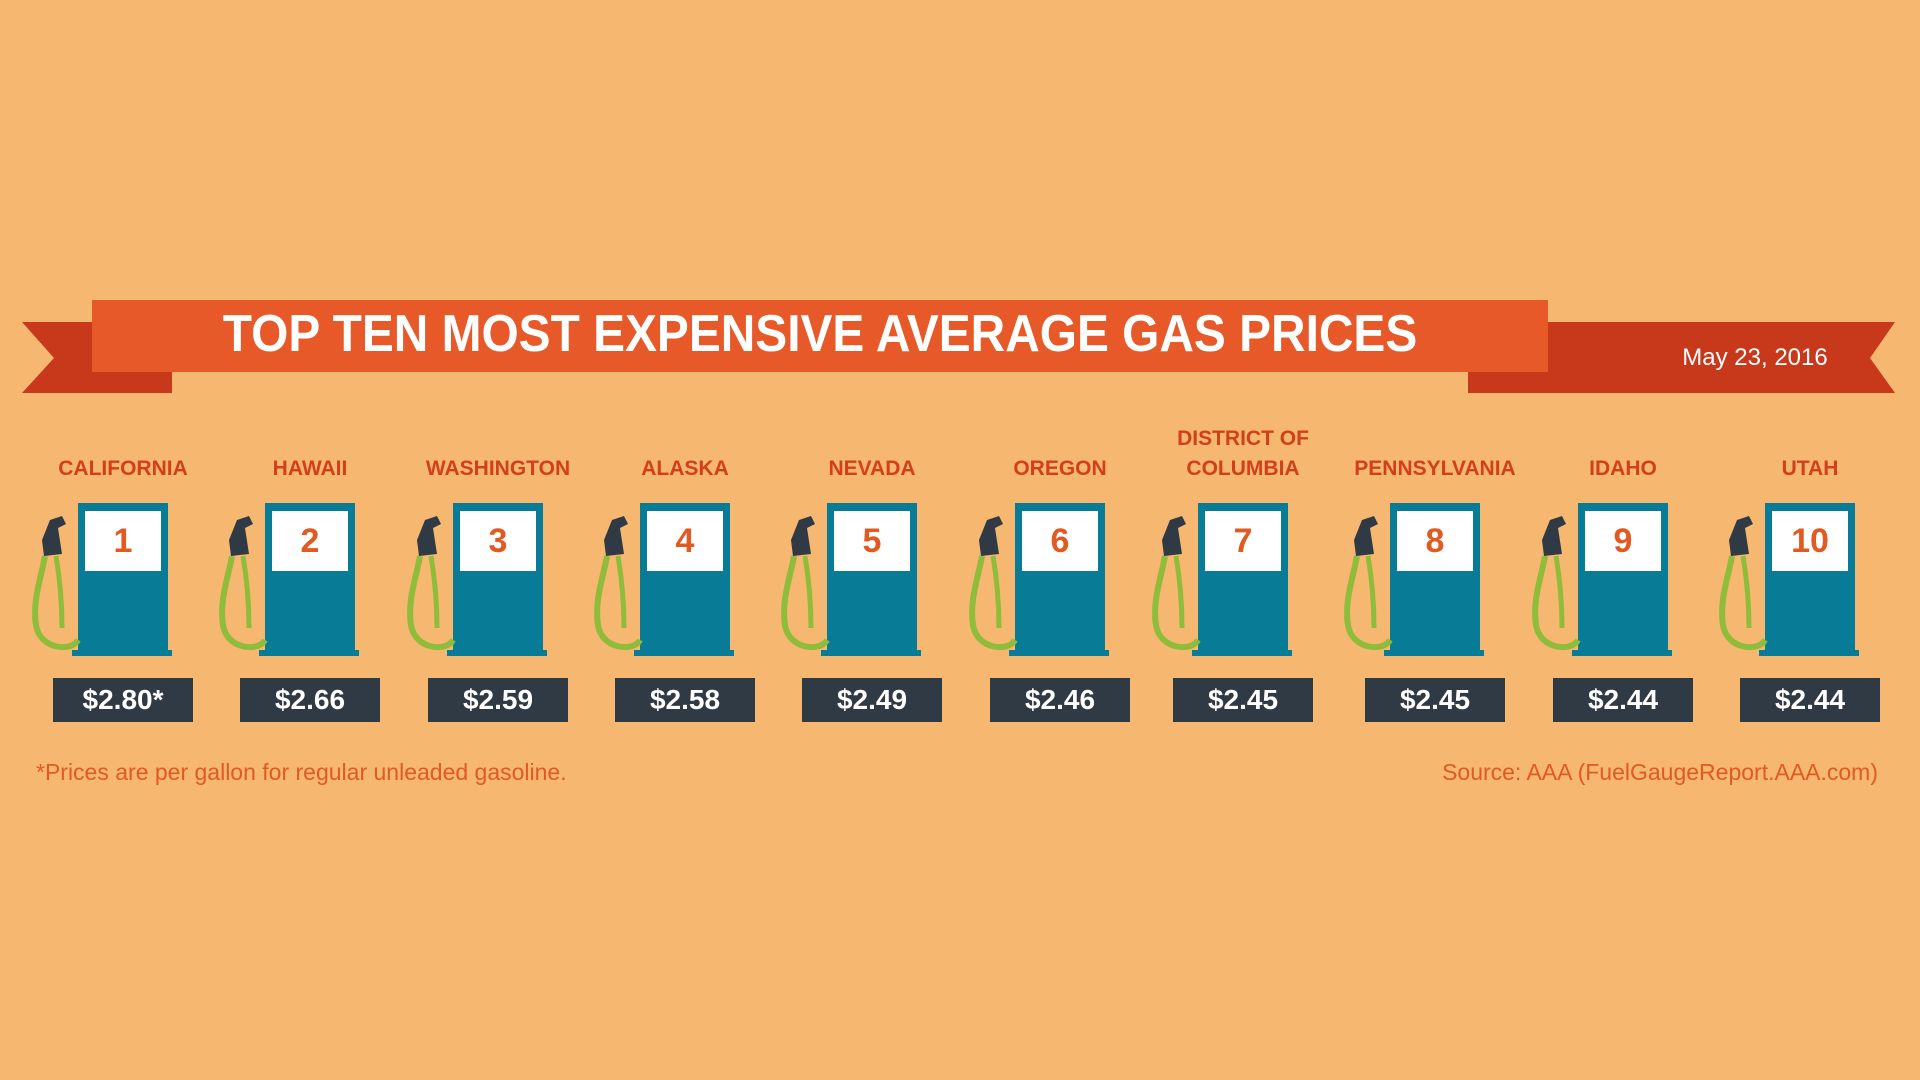 The image size is (1920, 1080). I want to click on rank-number: 8, so click(1435, 541).